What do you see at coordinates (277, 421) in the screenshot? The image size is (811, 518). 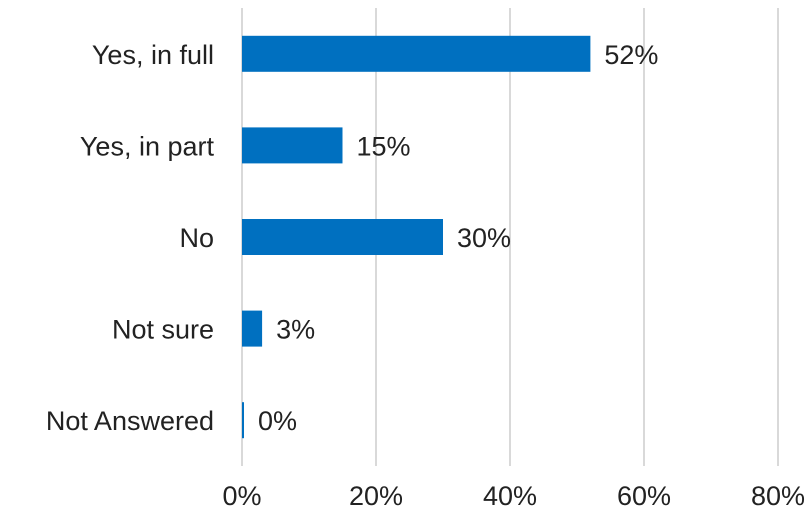 I see `value-label: 0%` at bounding box center [277, 421].